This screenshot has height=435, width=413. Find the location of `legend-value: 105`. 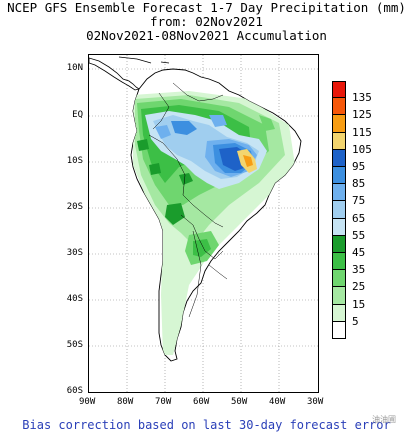

legend-value: 105 is located at coordinates (362, 149).